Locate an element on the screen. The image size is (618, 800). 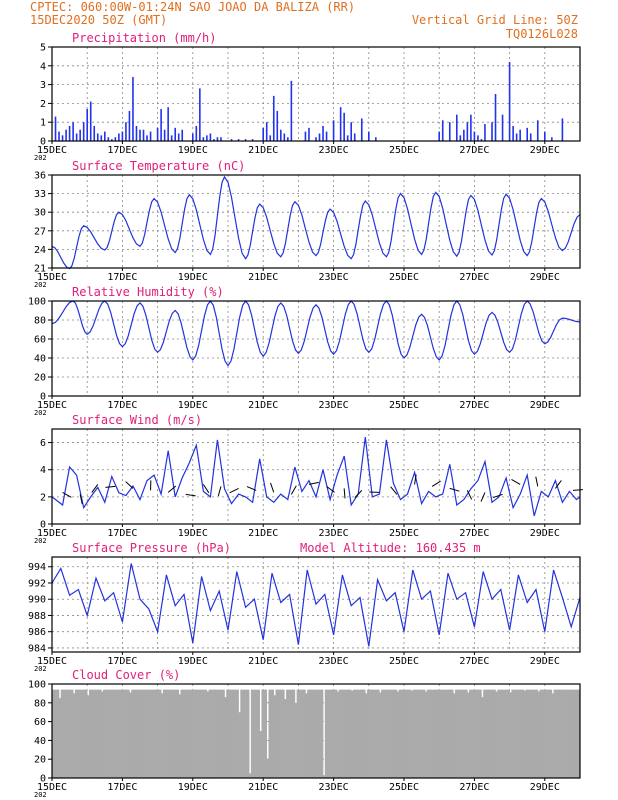
series-line is located at coordinates (316, 477).